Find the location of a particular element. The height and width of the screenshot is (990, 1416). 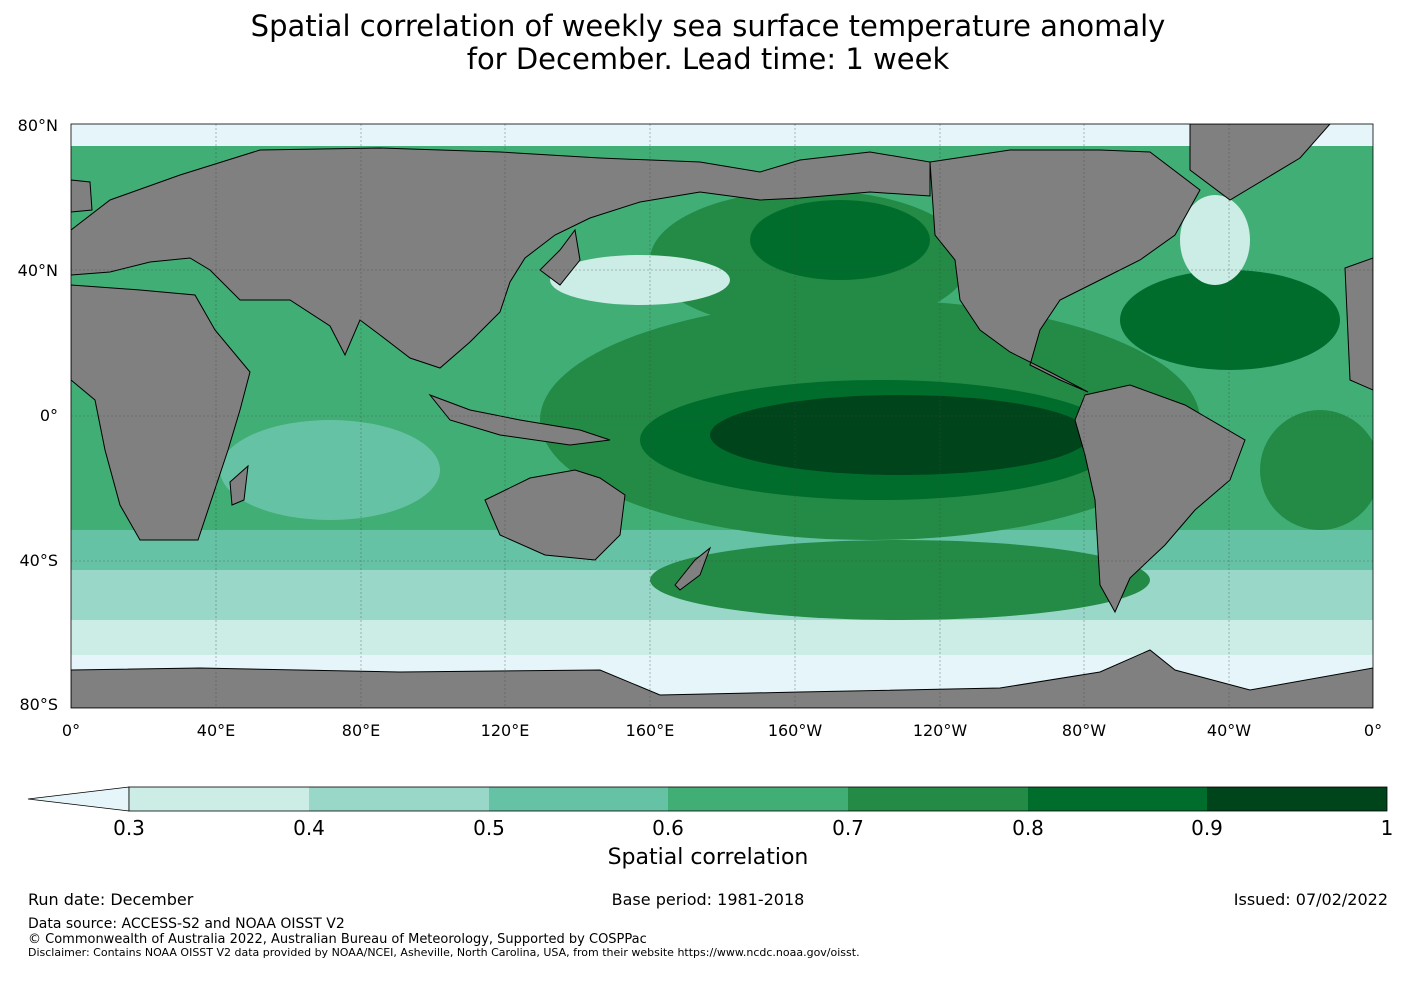

lon-label-80e: 80°E is located at coordinates (361, 730).